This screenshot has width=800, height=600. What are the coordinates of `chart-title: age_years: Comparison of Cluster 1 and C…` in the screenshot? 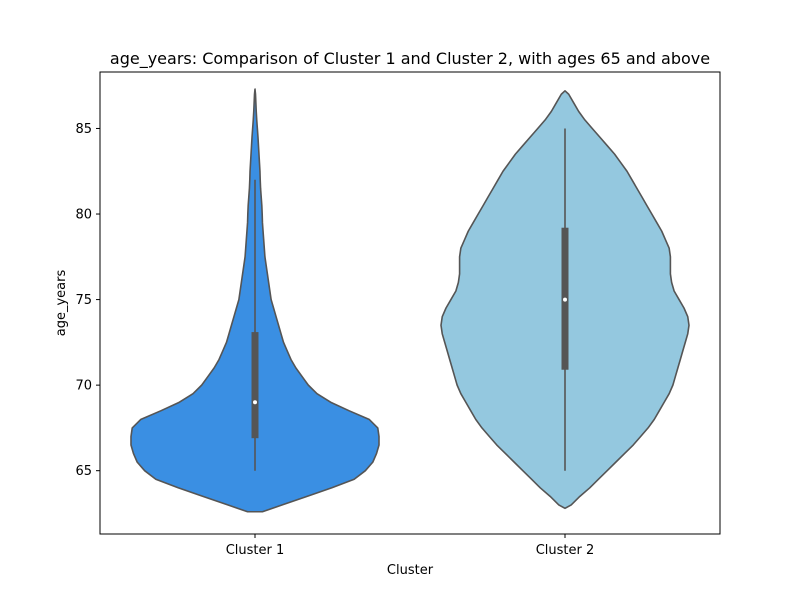 It's located at (410, 59).